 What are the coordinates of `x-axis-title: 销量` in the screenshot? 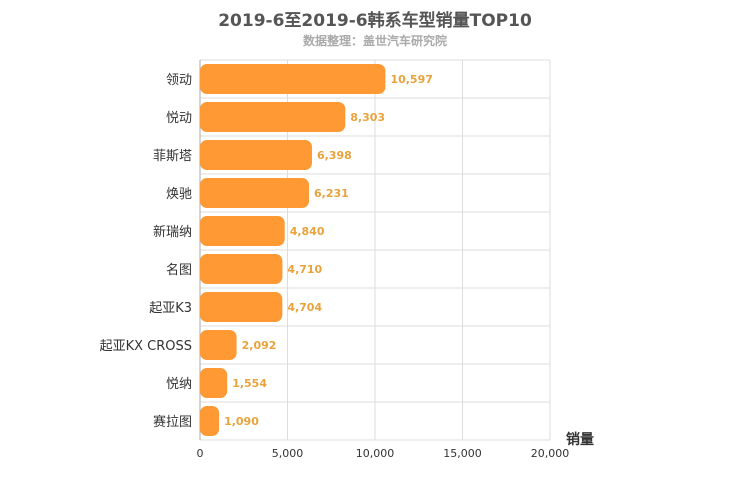 It's located at (580, 439).